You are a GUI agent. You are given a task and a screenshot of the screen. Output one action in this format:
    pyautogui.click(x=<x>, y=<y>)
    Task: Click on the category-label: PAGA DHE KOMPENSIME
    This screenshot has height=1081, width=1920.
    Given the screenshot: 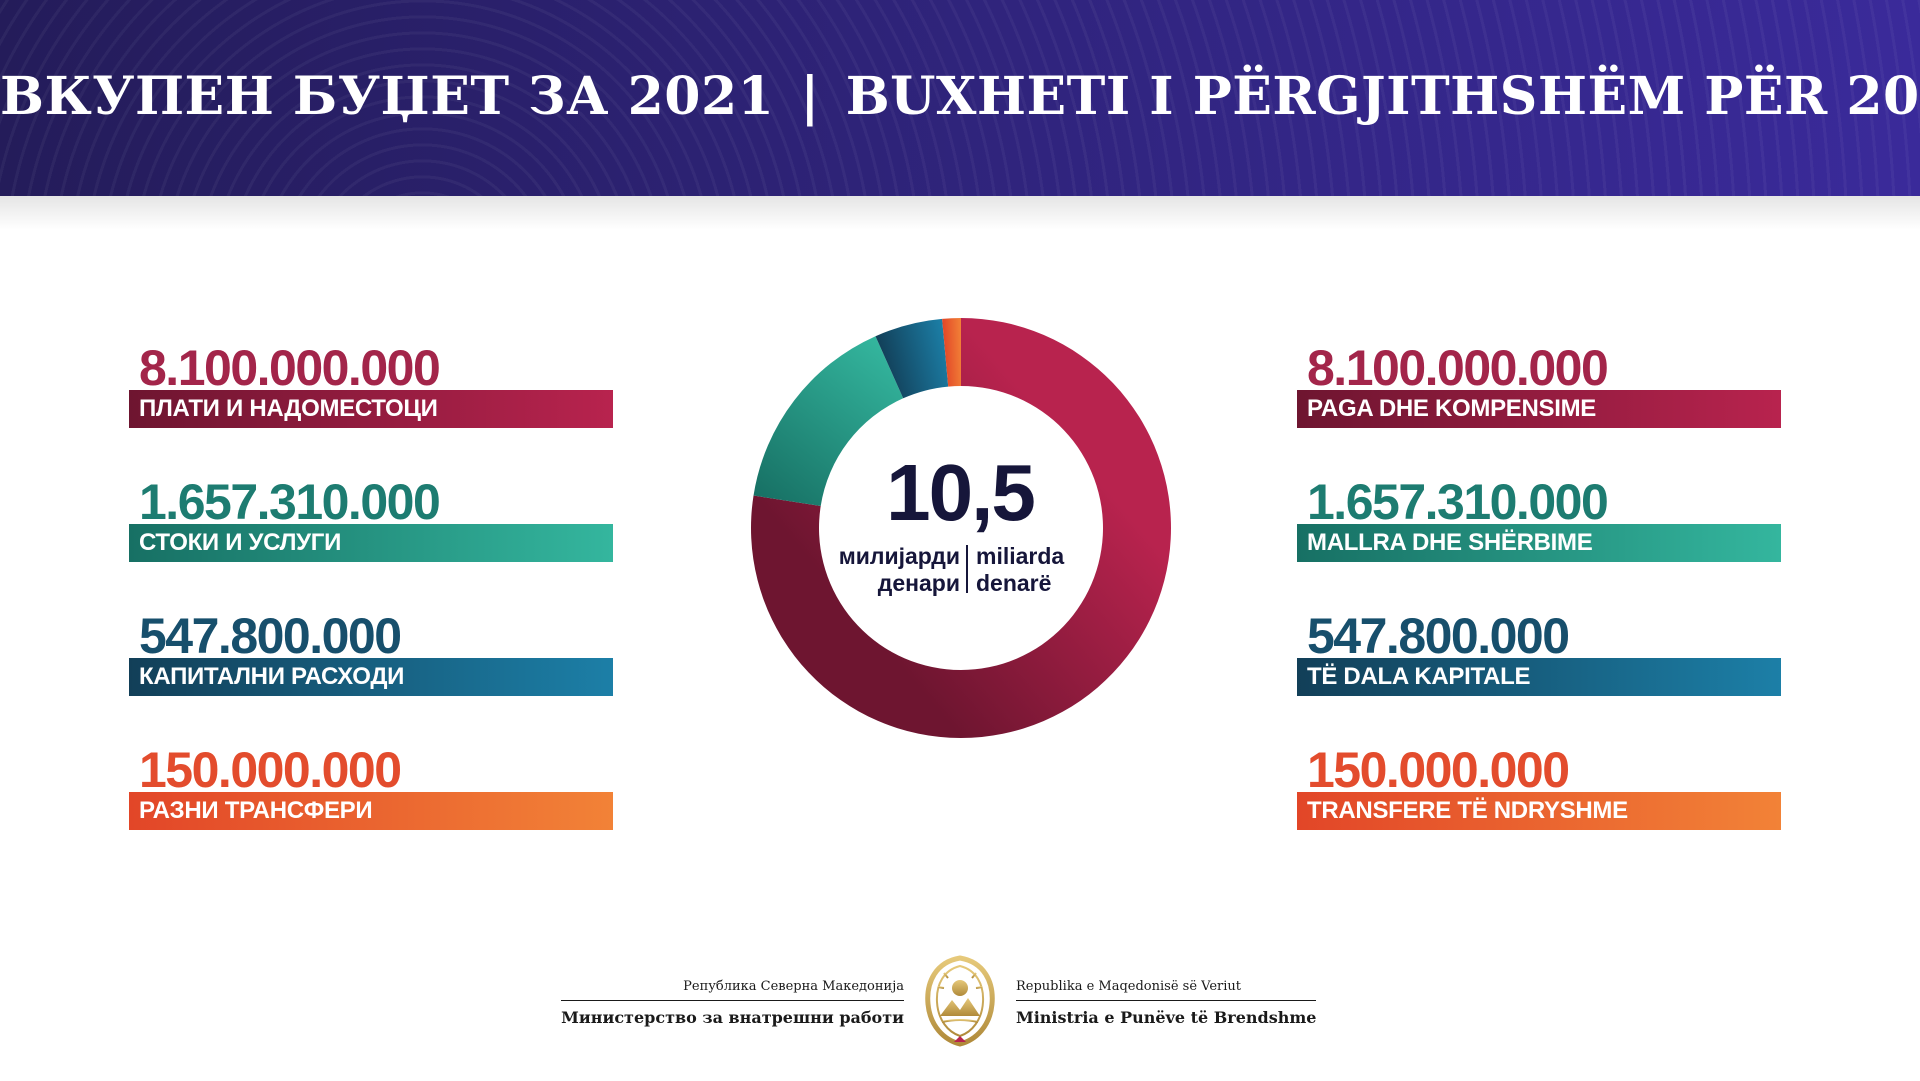 What is the action you would take?
    pyautogui.click(x=1451, y=408)
    